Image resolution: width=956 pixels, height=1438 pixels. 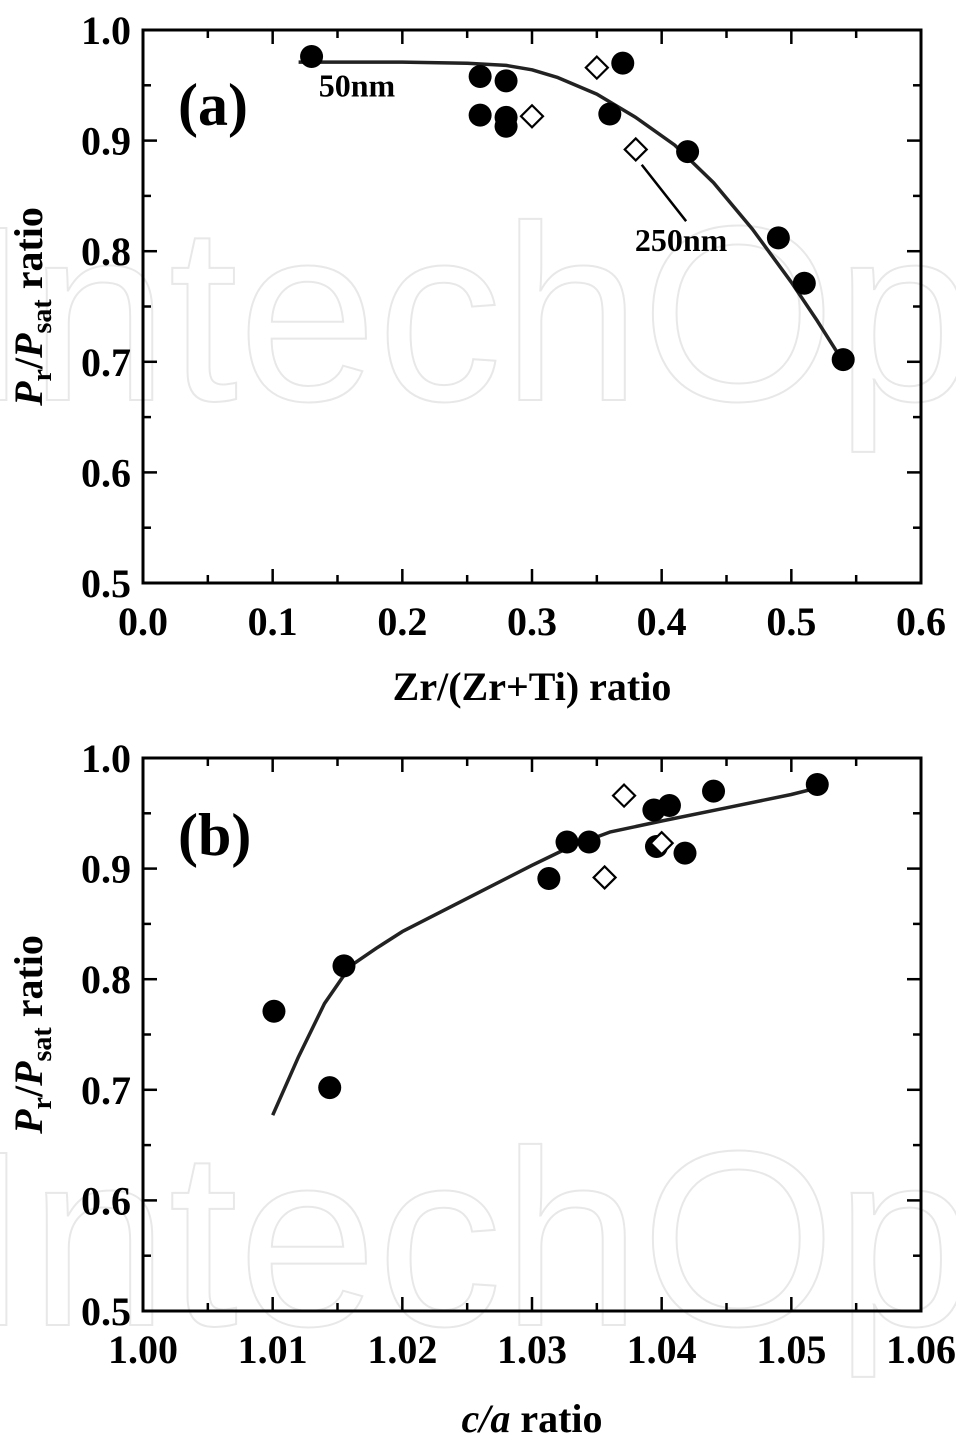 I want to click on fit-curve, so click(x=544, y=951).